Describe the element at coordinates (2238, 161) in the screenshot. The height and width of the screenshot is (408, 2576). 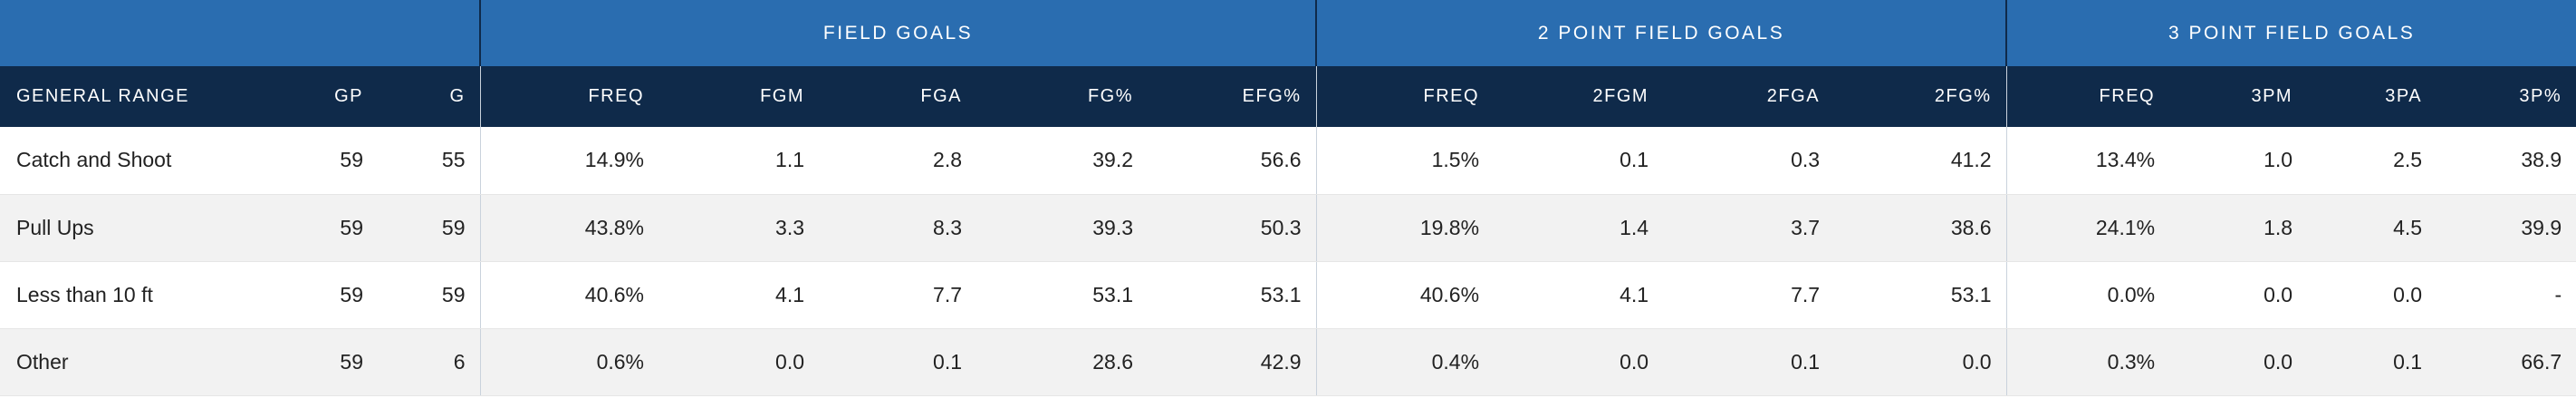
I see `3pm-cell: 1.0` at that location.